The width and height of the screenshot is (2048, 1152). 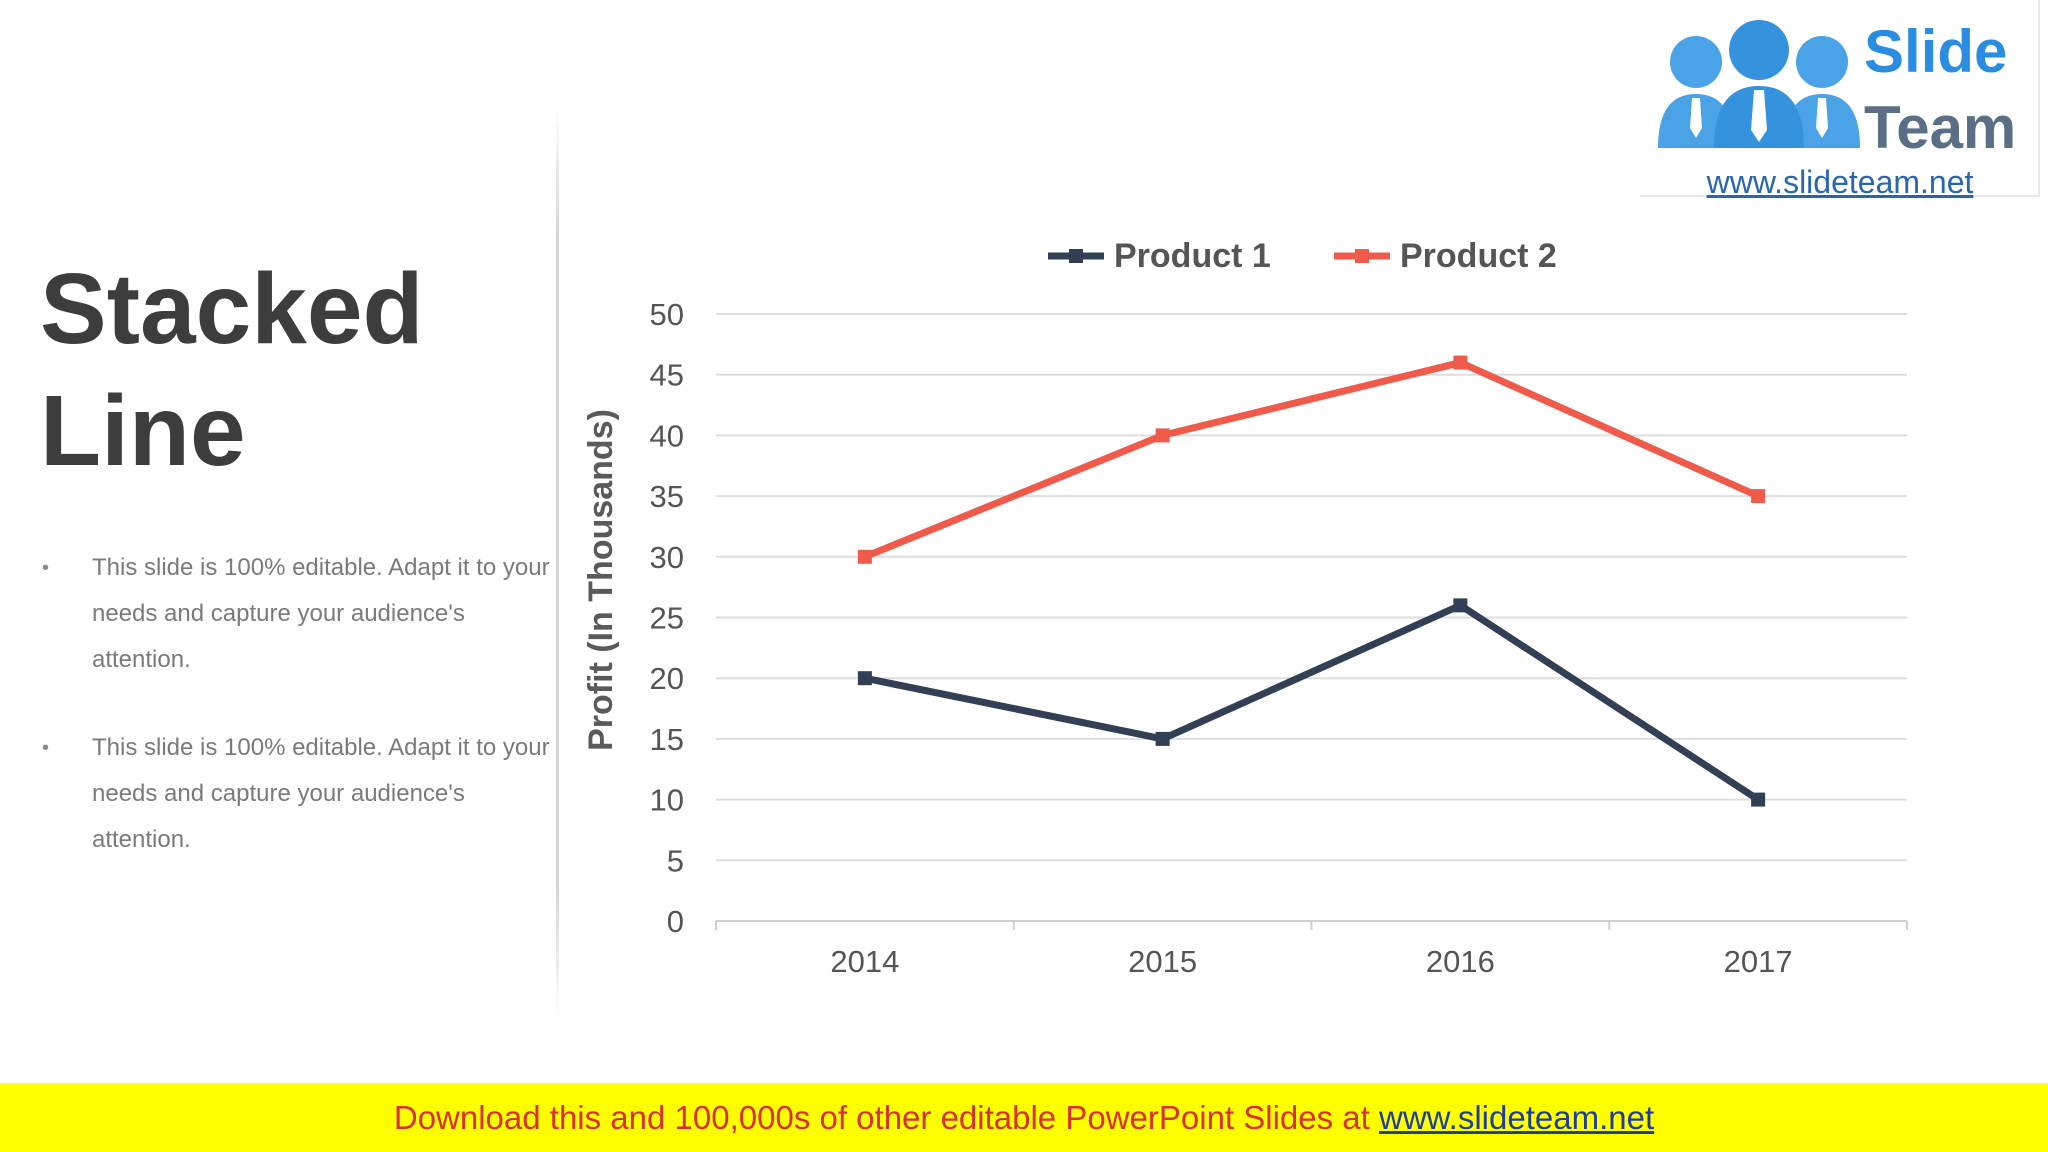 What do you see at coordinates (667, 435) in the screenshot?
I see `y-tick-label: 40` at bounding box center [667, 435].